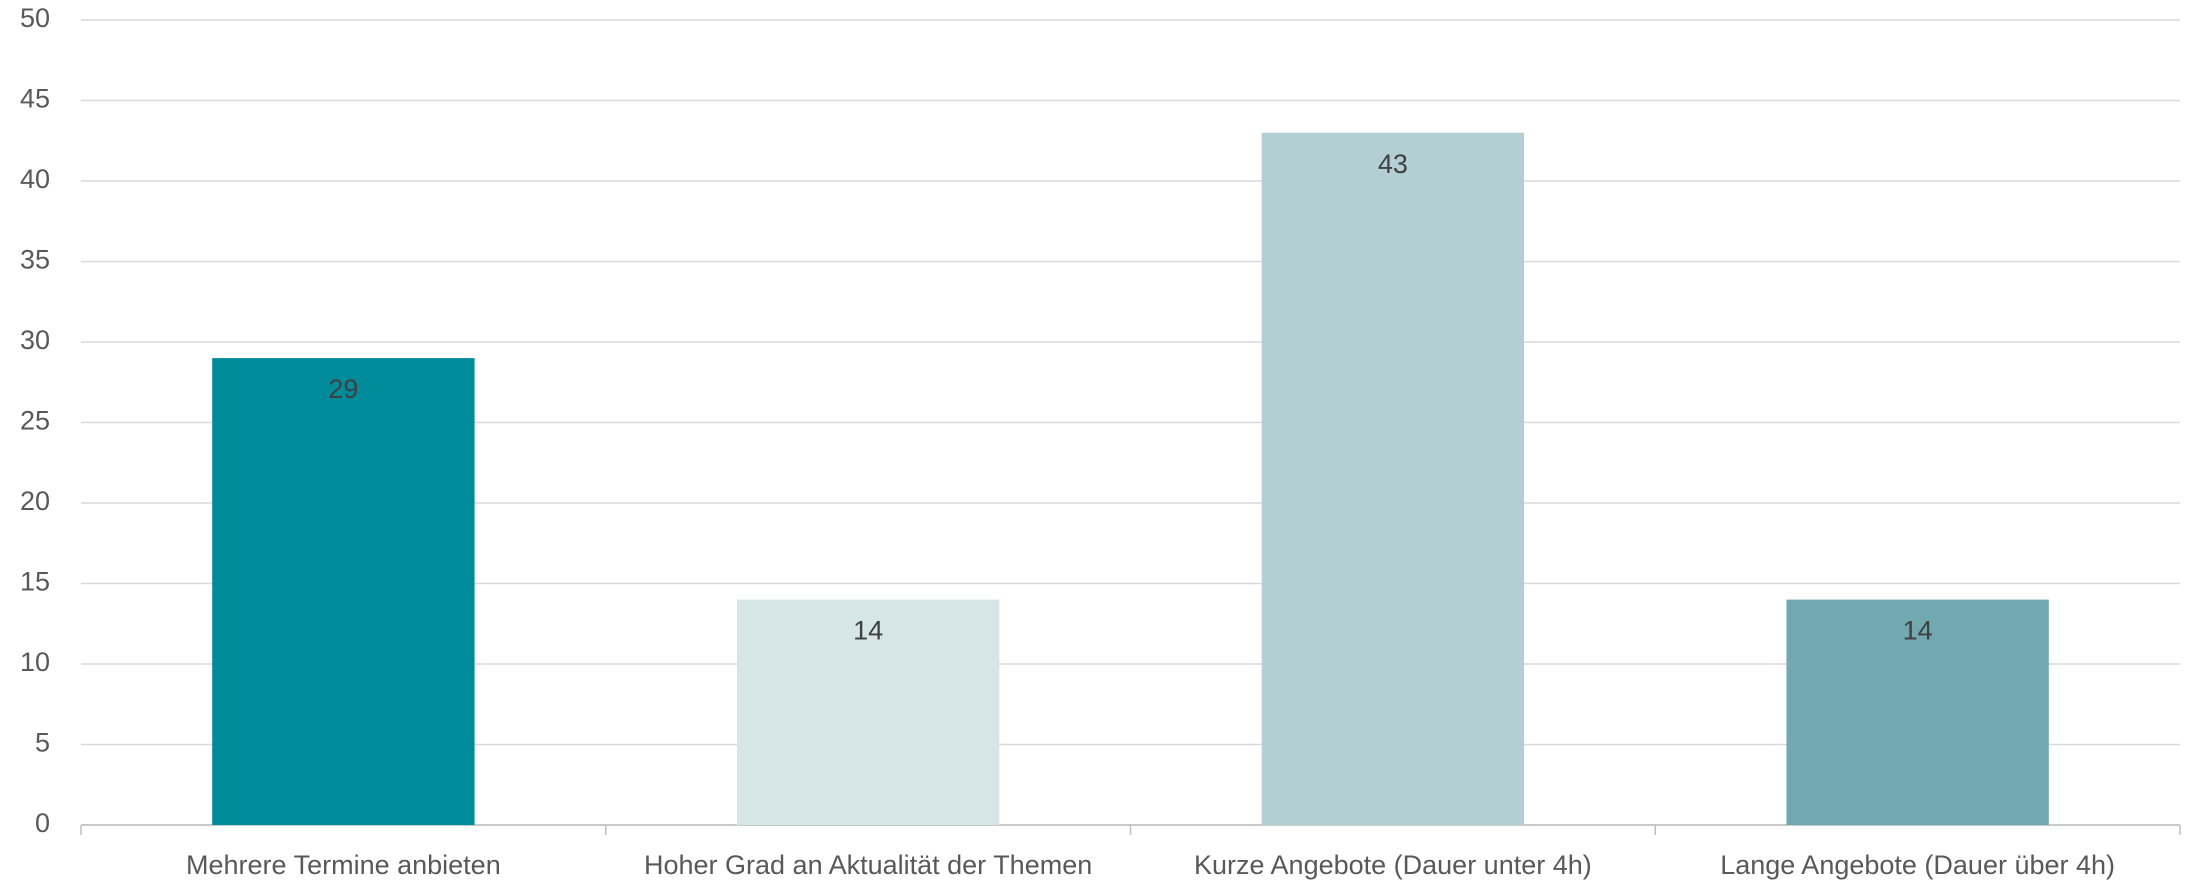 This screenshot has width=2188, height=887. Describe the element at coordinates (35, 582) in the screenshot. I see `y-tick-label: 15` at that location.